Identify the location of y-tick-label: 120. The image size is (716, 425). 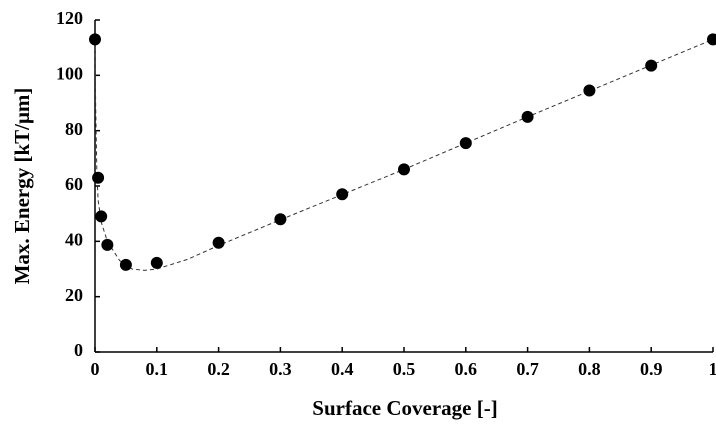
(69, 18).